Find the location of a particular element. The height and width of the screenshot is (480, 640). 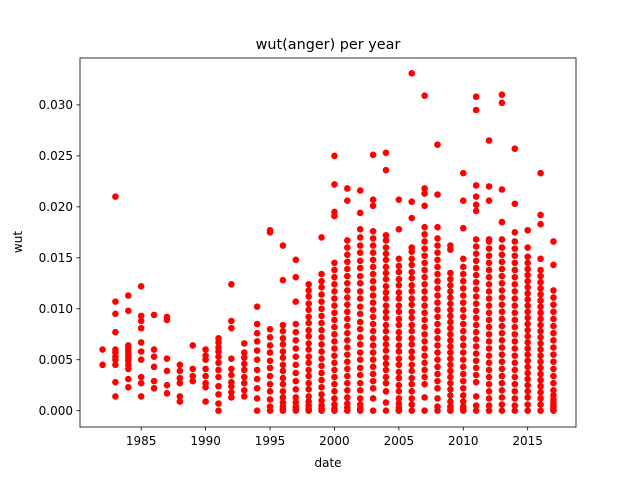

y-axis-label: wut is located at coordinates (18, 242).